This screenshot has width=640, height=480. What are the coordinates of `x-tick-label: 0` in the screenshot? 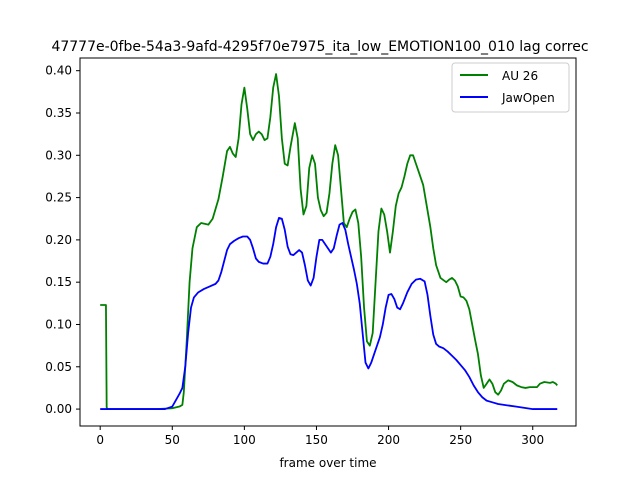 It's located at (100, 440).